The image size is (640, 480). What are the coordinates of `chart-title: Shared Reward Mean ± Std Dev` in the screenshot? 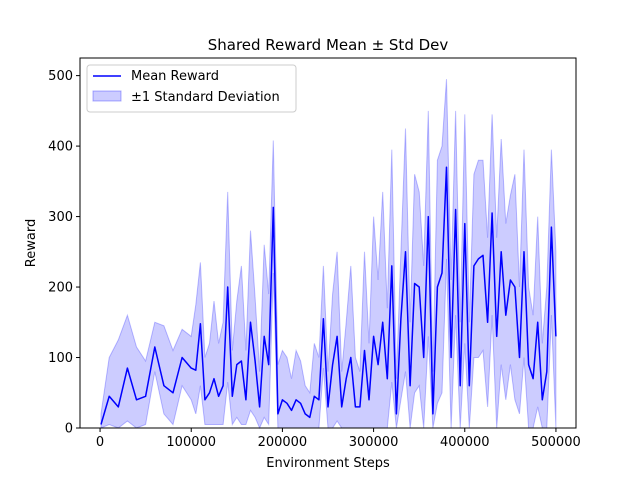 It's located at (328, 45).